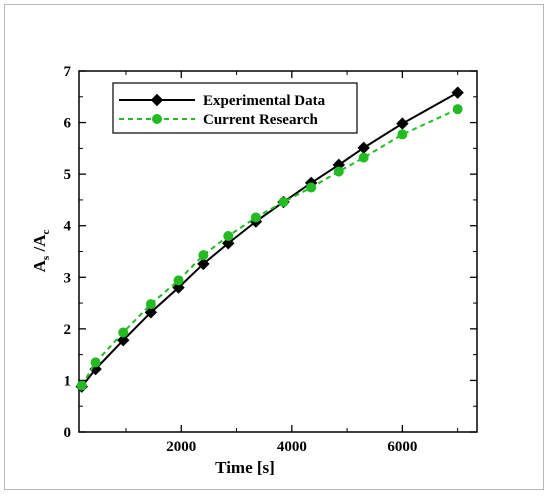 The height and width of the screenshot is (496, 550). Describe the element at coordinates (39, 245) in the screenshot. I see `y-axis-title-sep: /A` at that location.